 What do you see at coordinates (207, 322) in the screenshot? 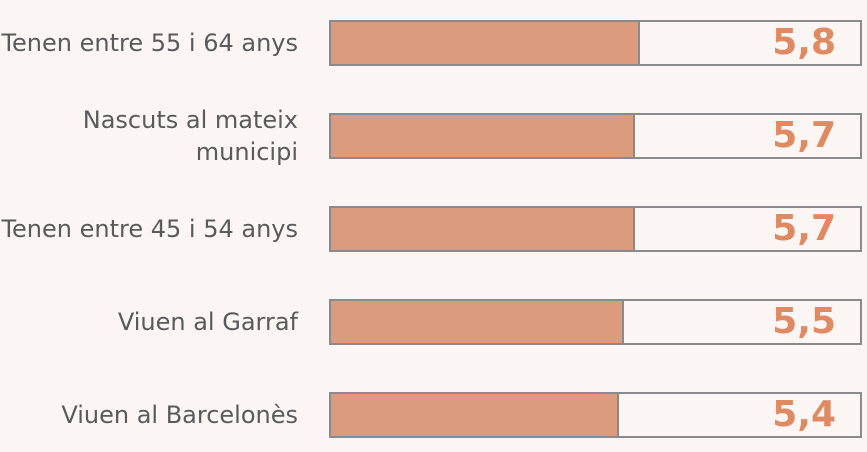
I see `category-label: Viuen al Garraf` at bounding box center [207, 322].